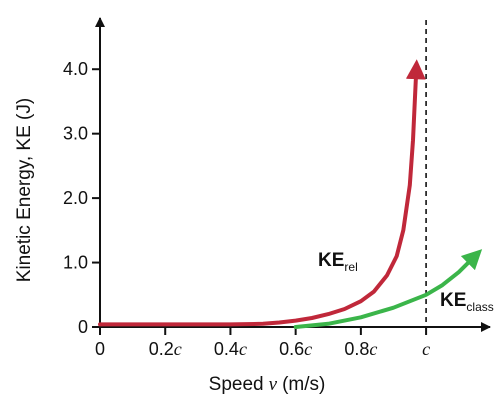 The height and width of the screenshot is (400, 504). I want to click on x-tick-label: 0, so click(100, 349).